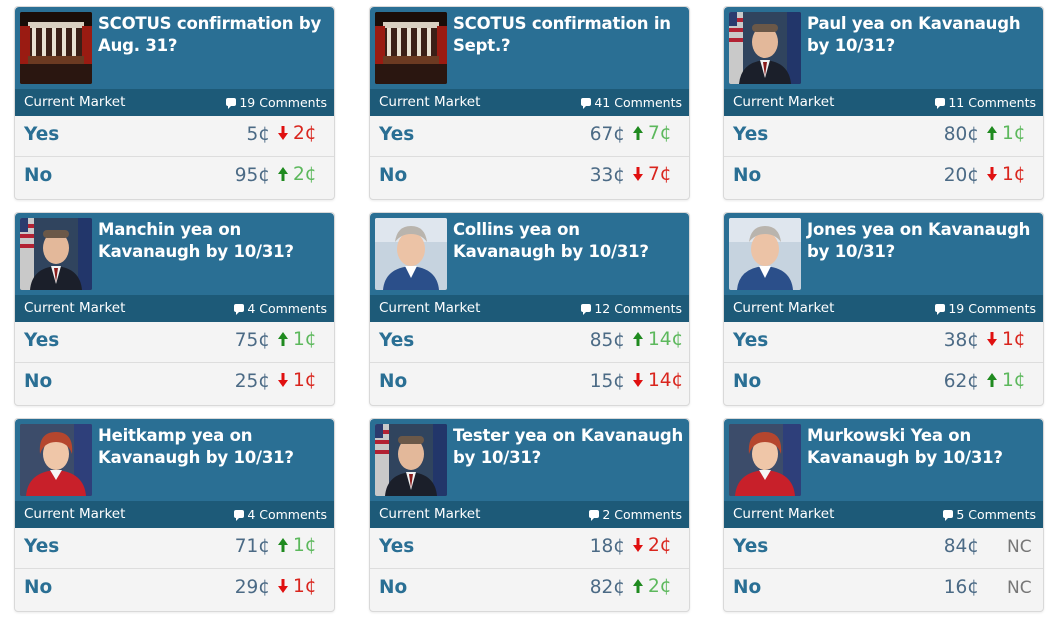  I want to click on outcome-row-no: No 95¢ 2¢, so click(174, 177).